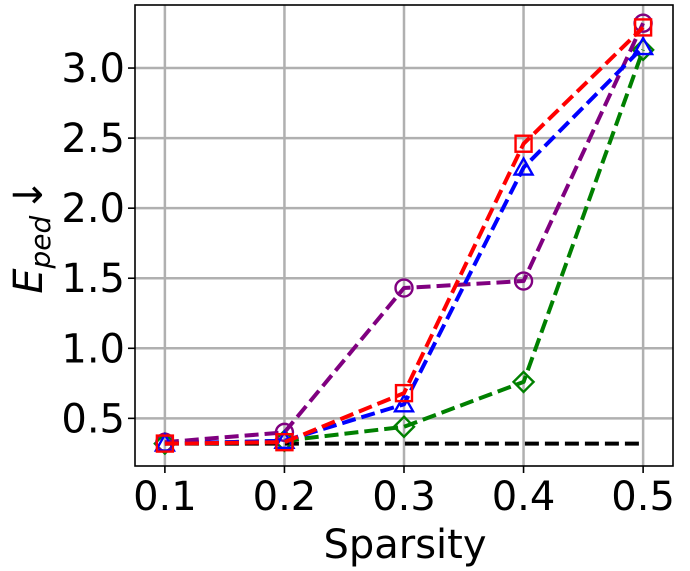  I want to click on x-tick-label: 0.3, so click(404, 497).